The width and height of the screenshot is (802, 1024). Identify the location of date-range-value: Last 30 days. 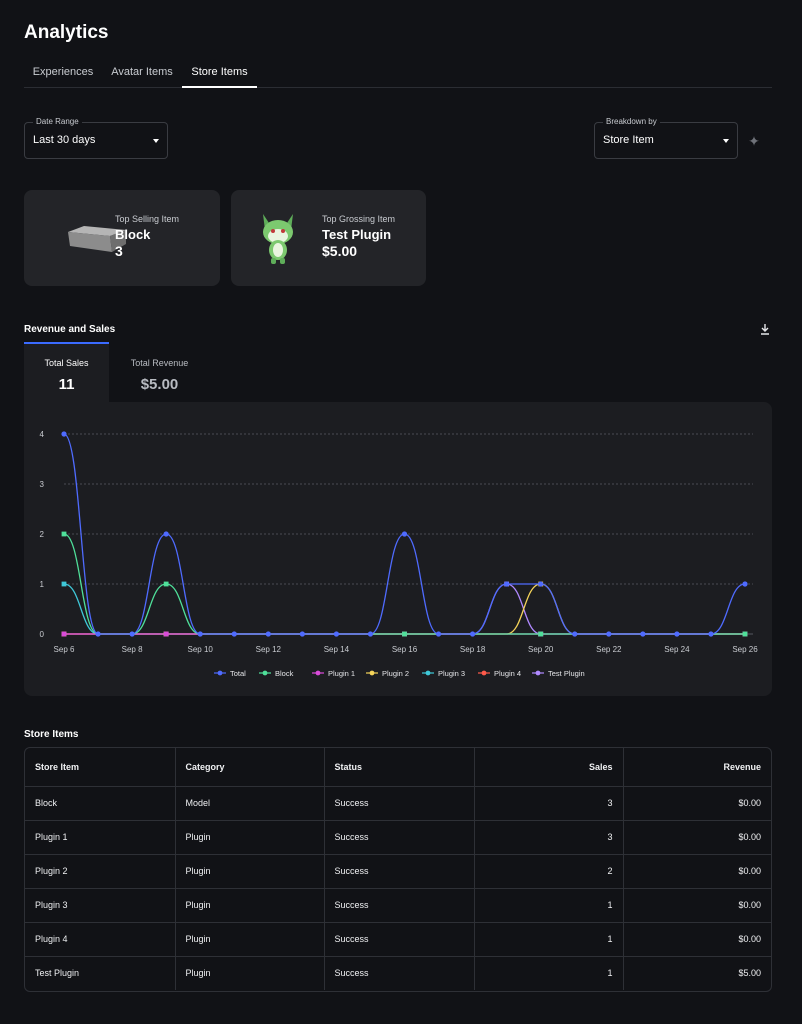
(64, 140).